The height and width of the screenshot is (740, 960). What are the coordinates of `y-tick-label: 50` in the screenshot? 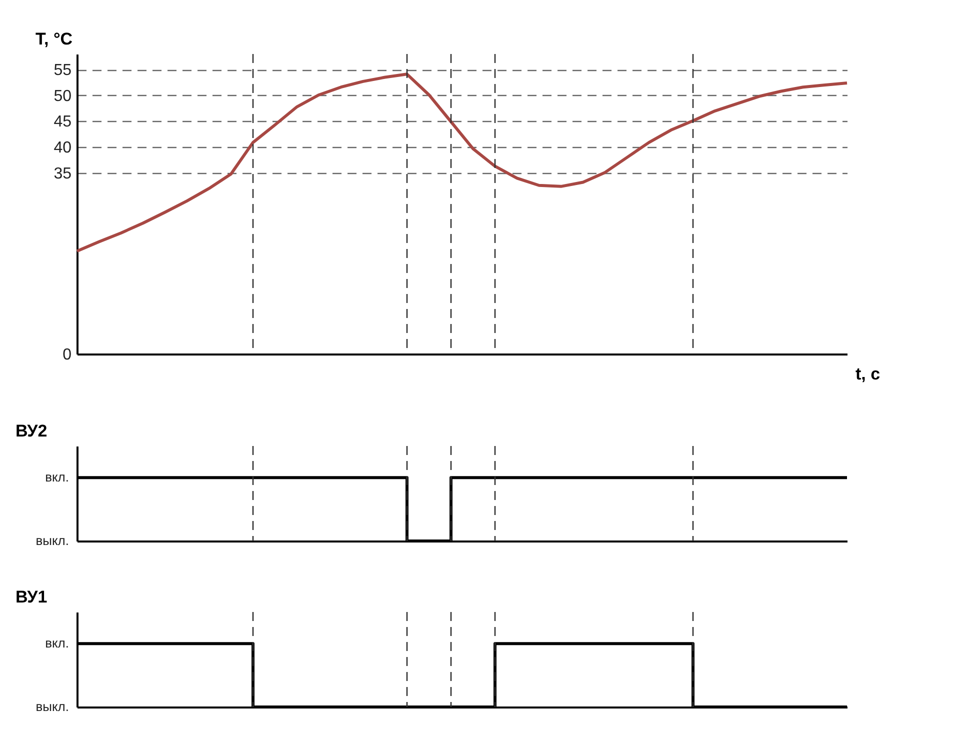 It's located at (63, 96).